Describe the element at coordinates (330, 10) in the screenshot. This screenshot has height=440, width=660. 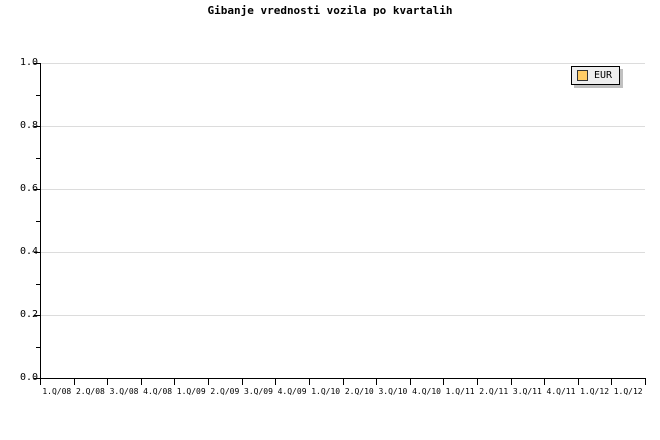
I see `chart-title: Gibanje vrednosti vozila po kvartalih` at that location.